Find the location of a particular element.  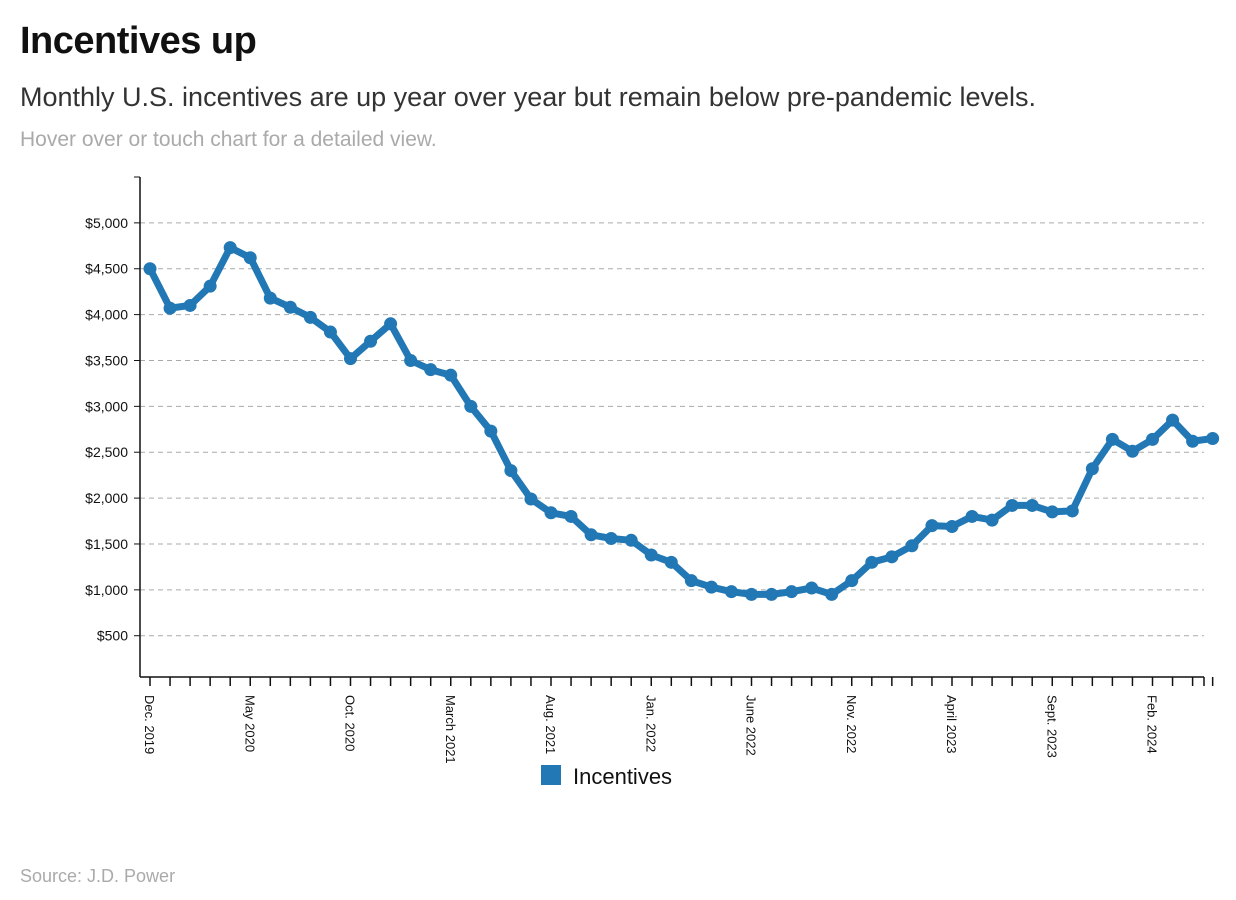

y-tick-label: $5,000 is located at coordinates (106, 223).